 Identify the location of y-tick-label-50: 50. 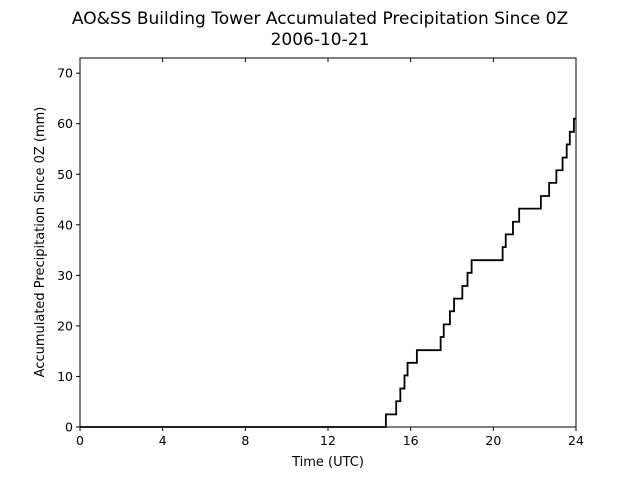
(65, 174).